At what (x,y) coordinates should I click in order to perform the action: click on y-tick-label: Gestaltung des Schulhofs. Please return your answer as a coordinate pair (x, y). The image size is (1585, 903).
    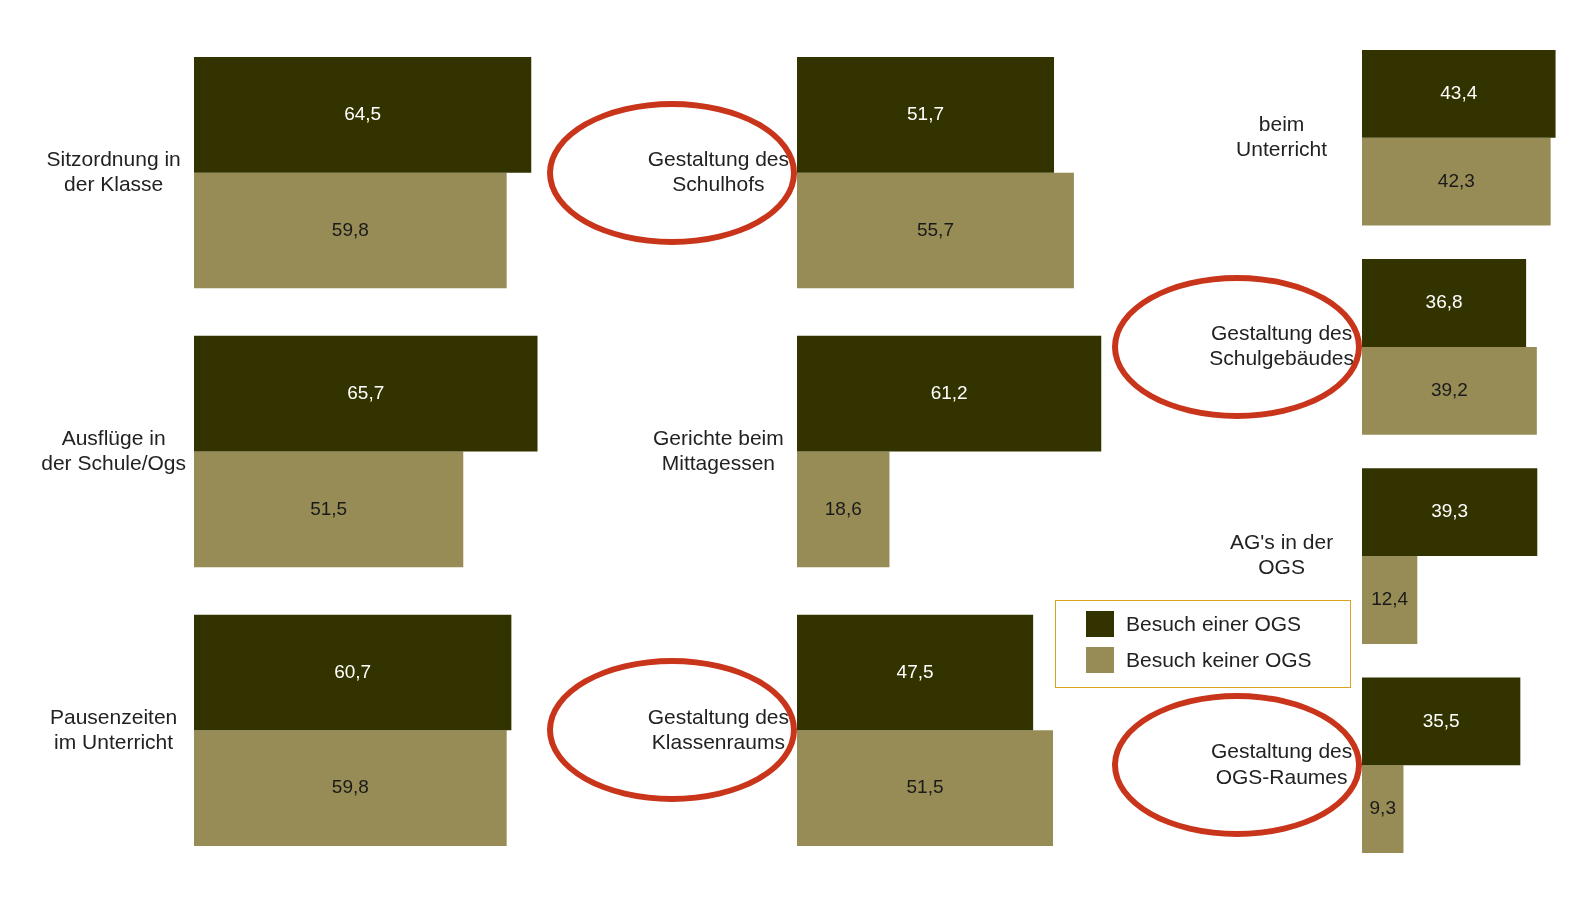
    Looking at the image, I should click on (718, 171).